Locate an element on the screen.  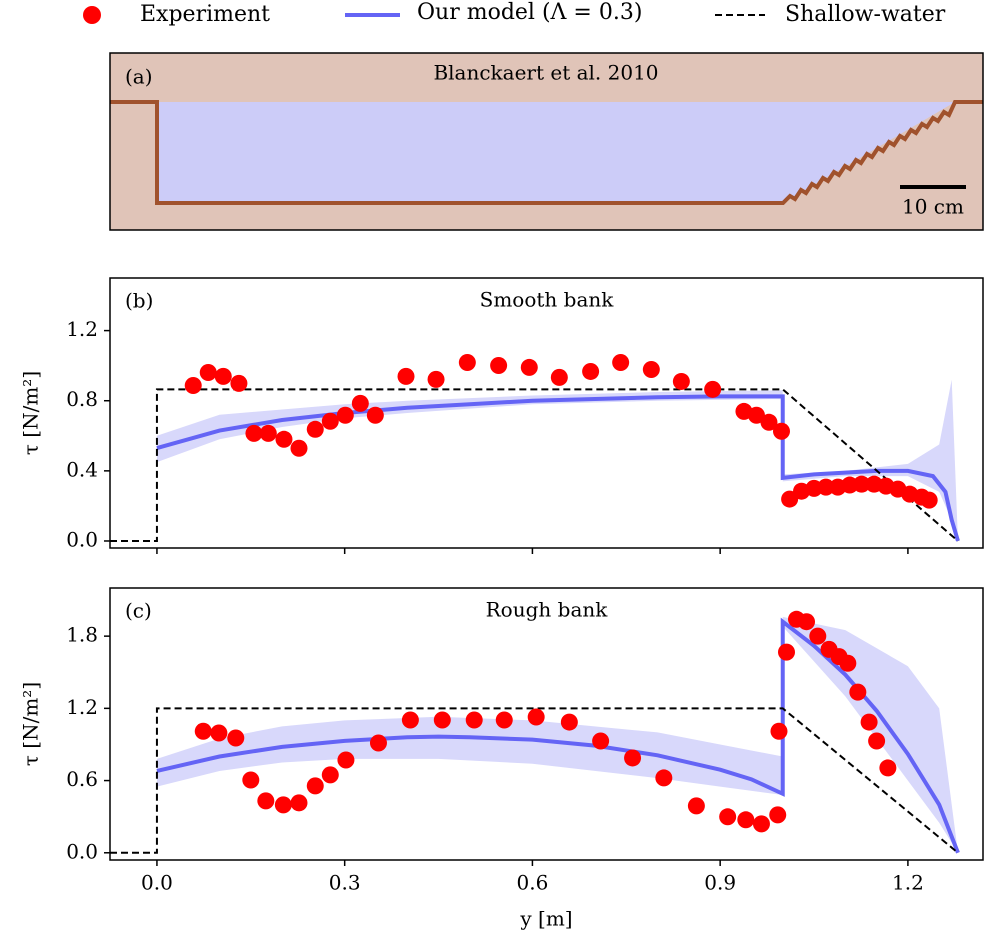
y-tick-label: 0.8 is located at coordinates (82, 399).